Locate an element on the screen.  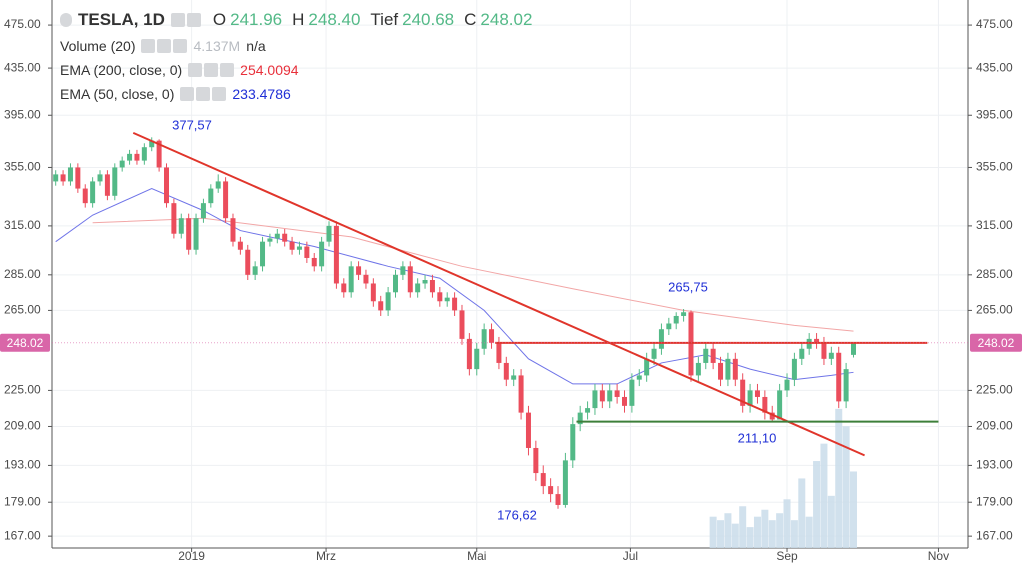
y-tick-label: 315.00 is located at coordinates (994, 225).